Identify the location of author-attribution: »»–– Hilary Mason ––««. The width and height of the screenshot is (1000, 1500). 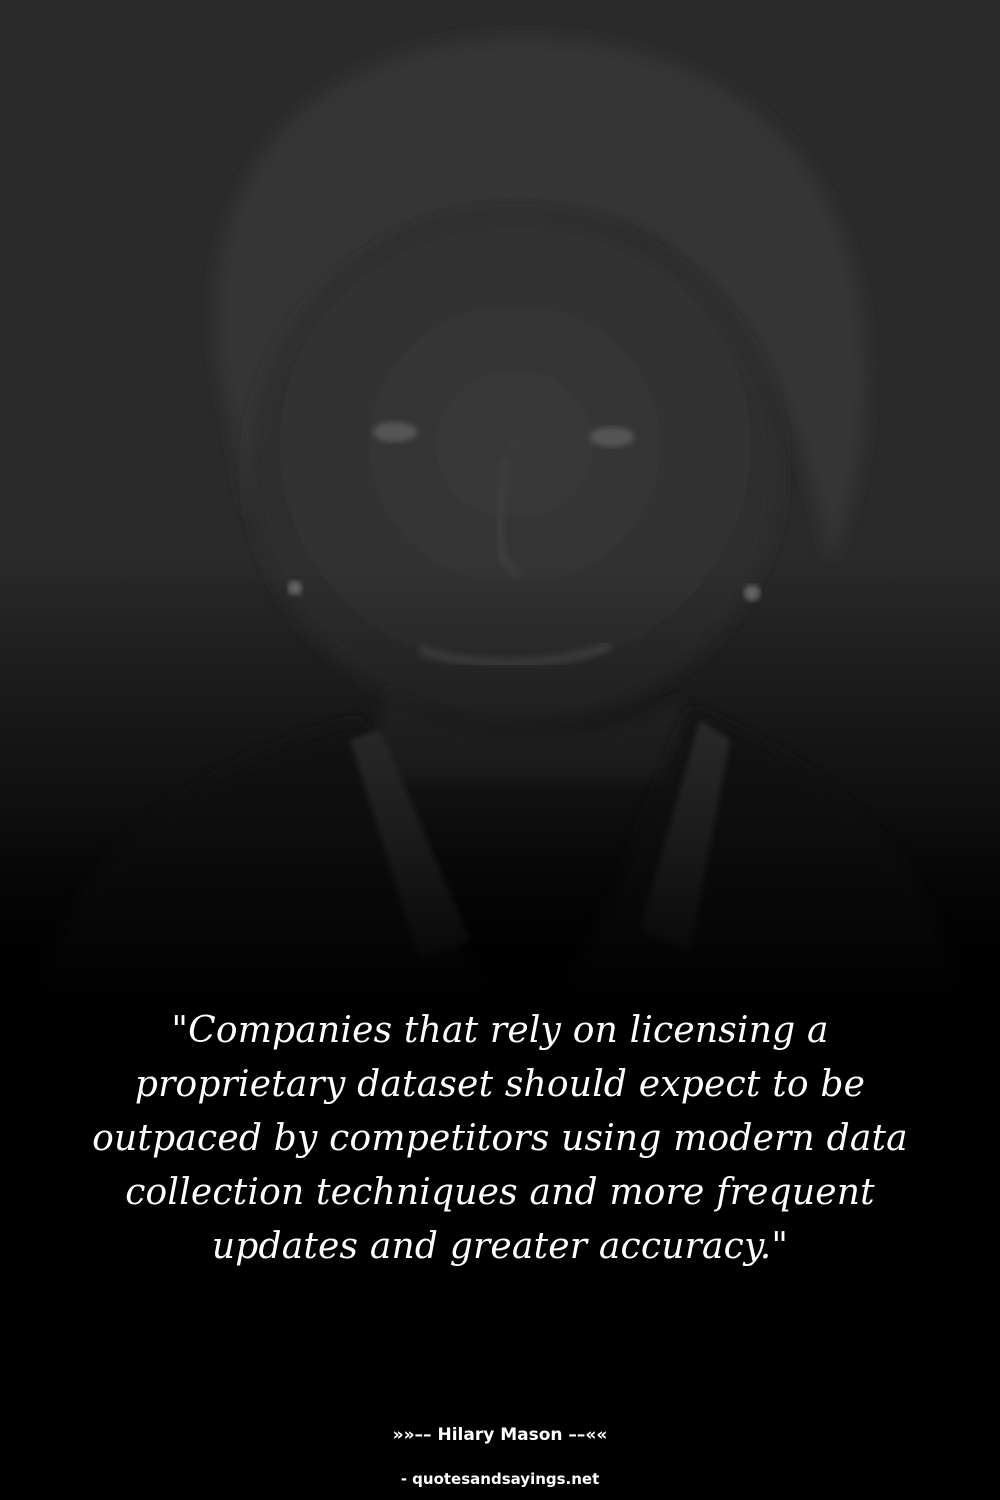
(500, 1435).